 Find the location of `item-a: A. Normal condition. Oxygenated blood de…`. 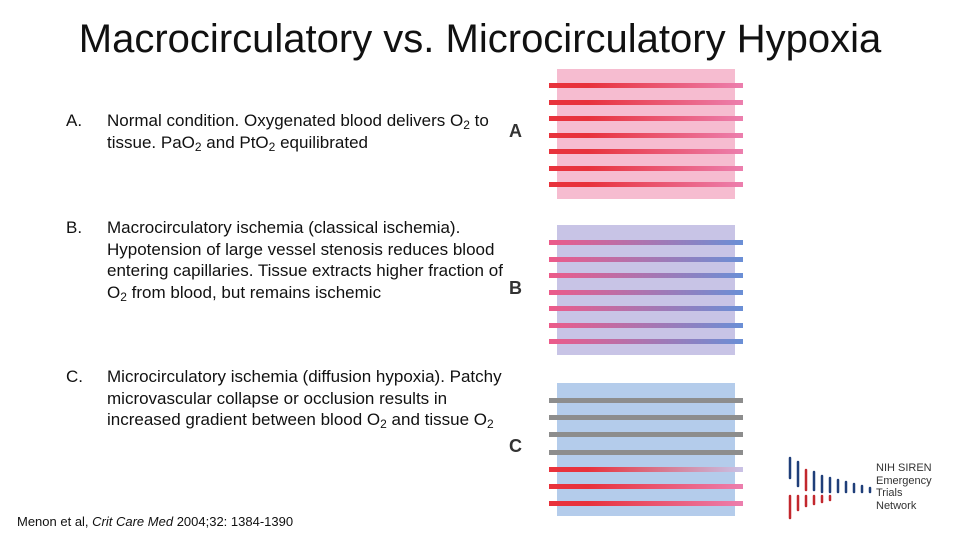

item-a: A. Normal condition. Oxygenated blood de… is located at coordinates (291, 143).